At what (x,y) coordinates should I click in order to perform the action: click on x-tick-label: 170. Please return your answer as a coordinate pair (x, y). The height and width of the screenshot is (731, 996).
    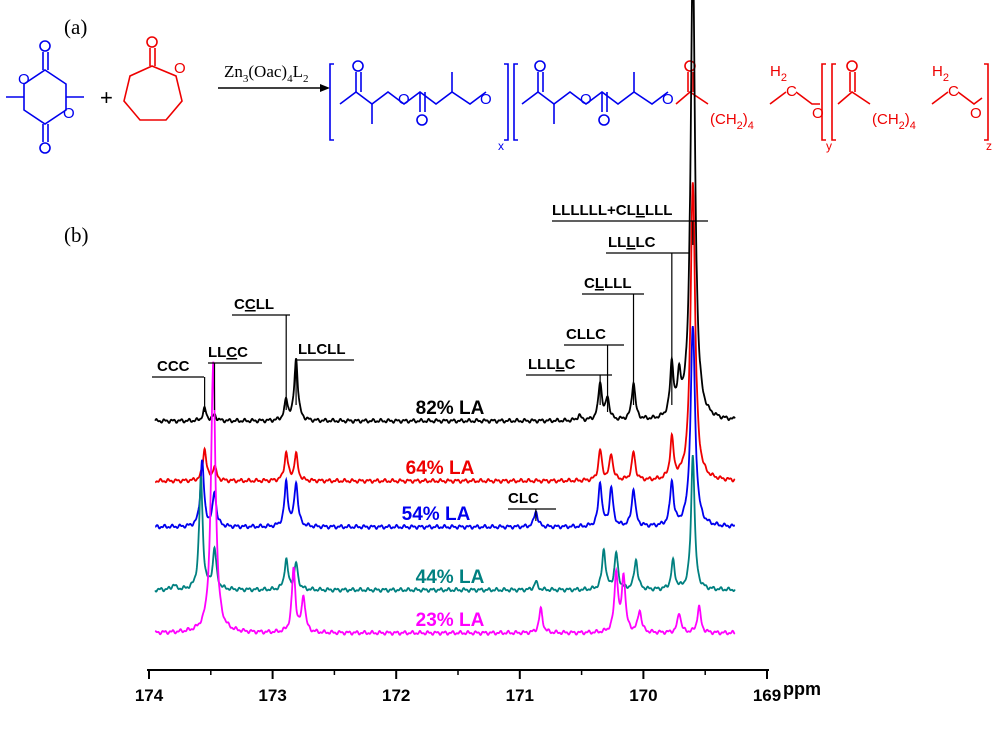
    Looking at the image, I should click on (643, 695).